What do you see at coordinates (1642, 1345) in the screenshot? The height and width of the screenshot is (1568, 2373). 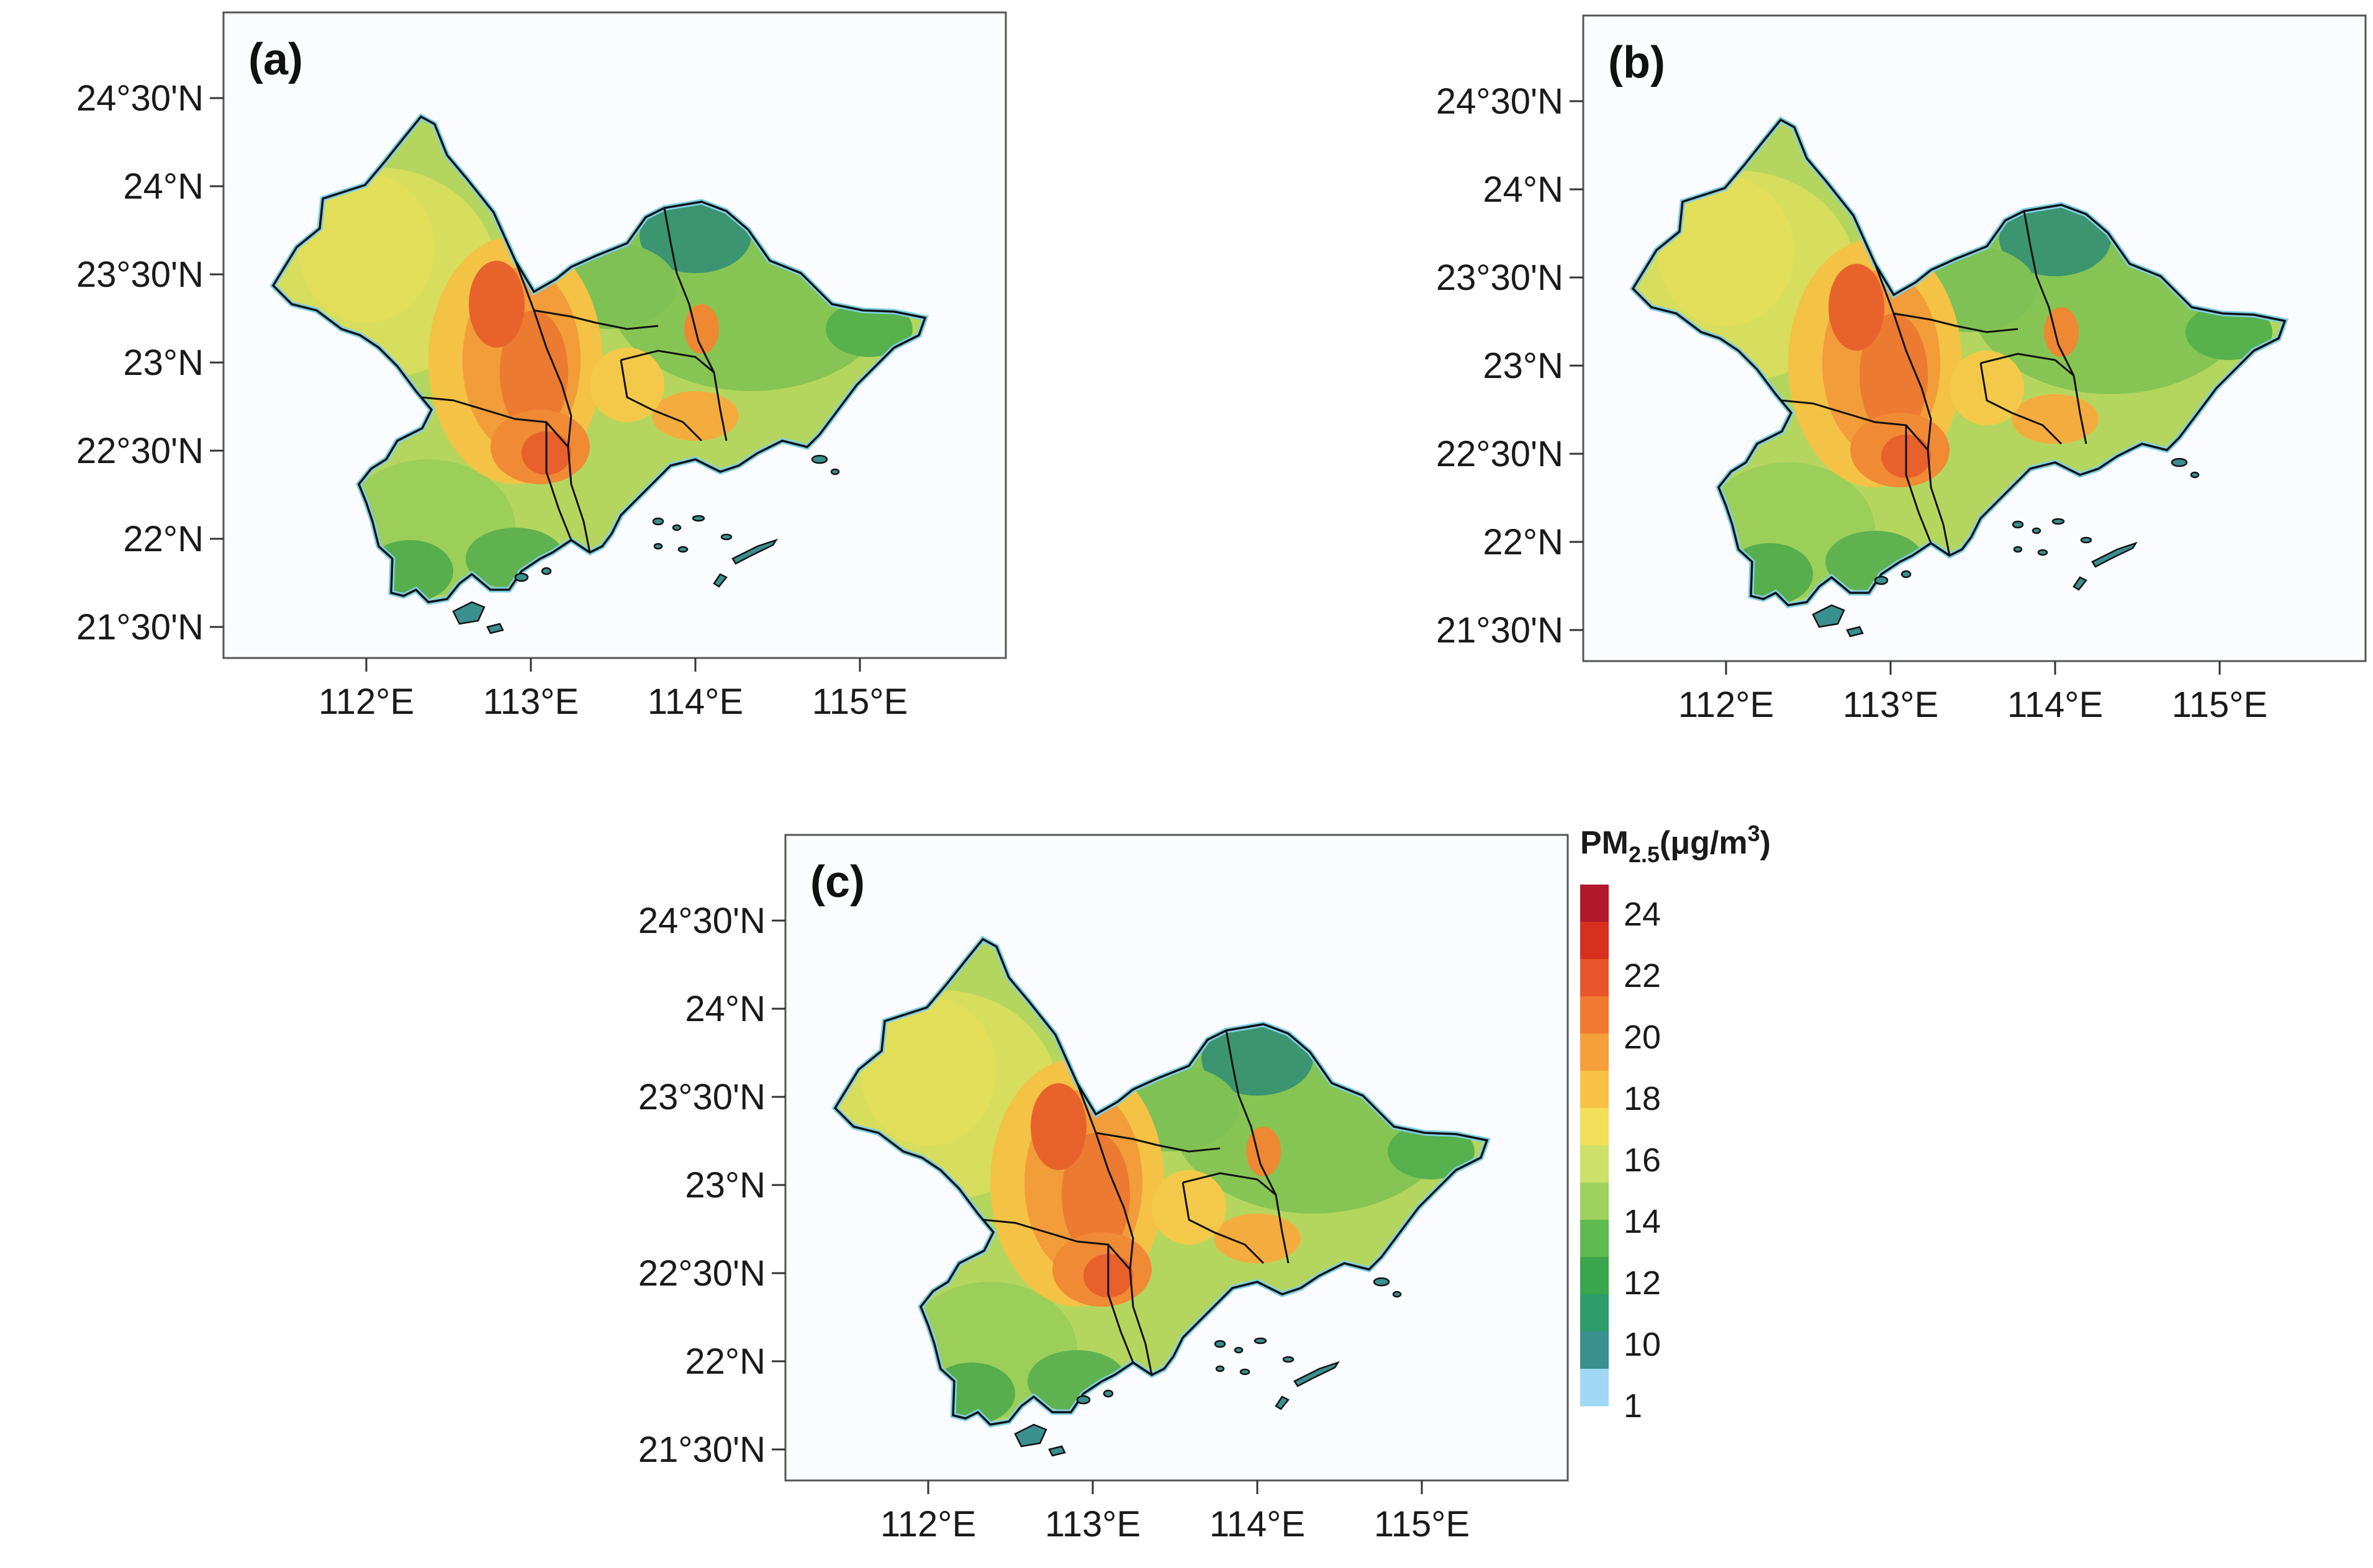 I see `colorbar-label: 10` at bounding box center [1642, 1345].